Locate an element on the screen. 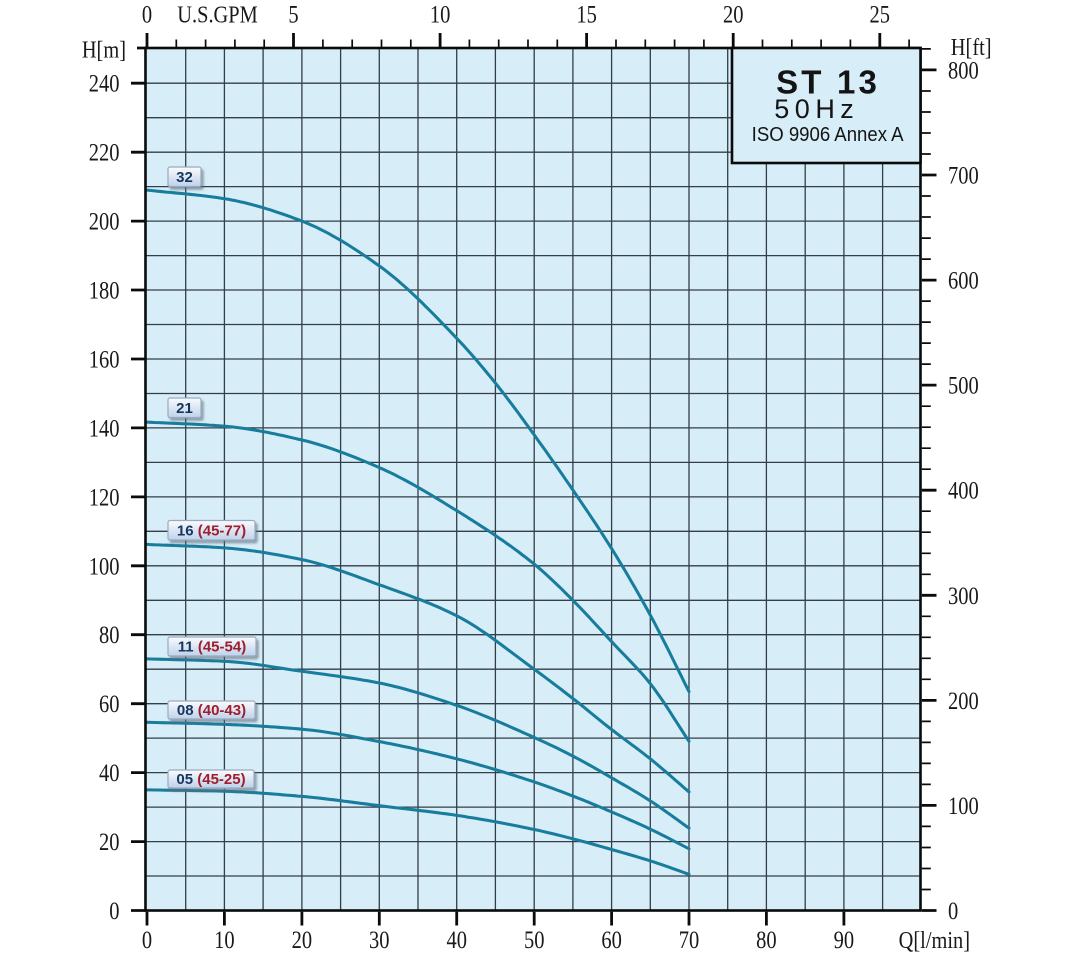  svg-text: 160 is located at coordinates (104, 359).